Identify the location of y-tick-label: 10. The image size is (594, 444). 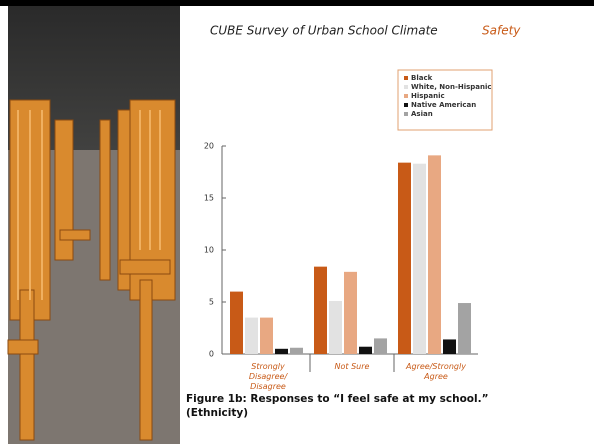
(209, 250).